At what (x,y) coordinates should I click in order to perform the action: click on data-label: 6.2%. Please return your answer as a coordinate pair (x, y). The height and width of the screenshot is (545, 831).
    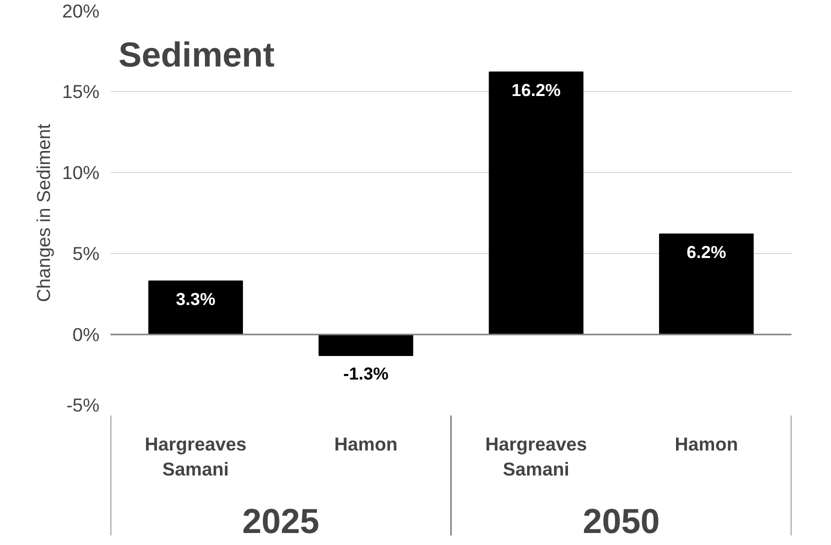
    Looking at the image, I should click on (706, 252).